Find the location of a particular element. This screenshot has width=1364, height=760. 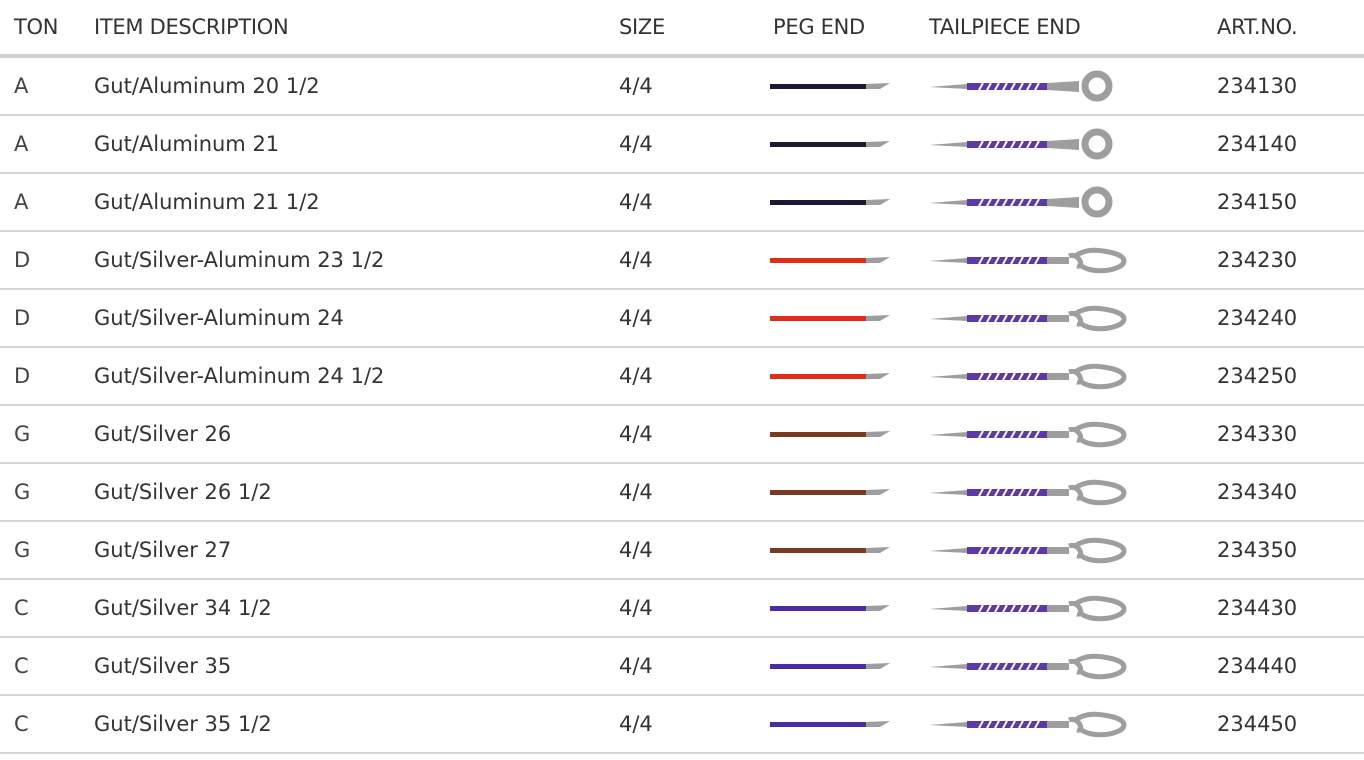

table-row: A Gut/Aluminum 20 1/2 4/4 234130 is located at coordinates (682, 87).